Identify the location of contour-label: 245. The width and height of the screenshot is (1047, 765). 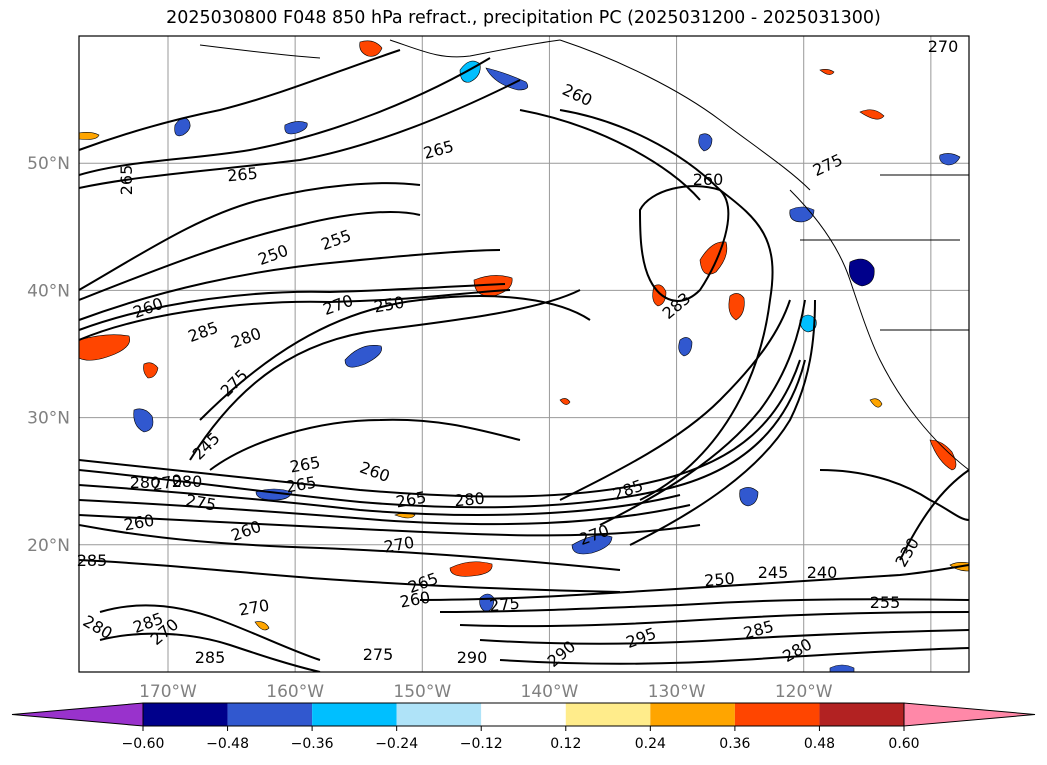
(773, 572).